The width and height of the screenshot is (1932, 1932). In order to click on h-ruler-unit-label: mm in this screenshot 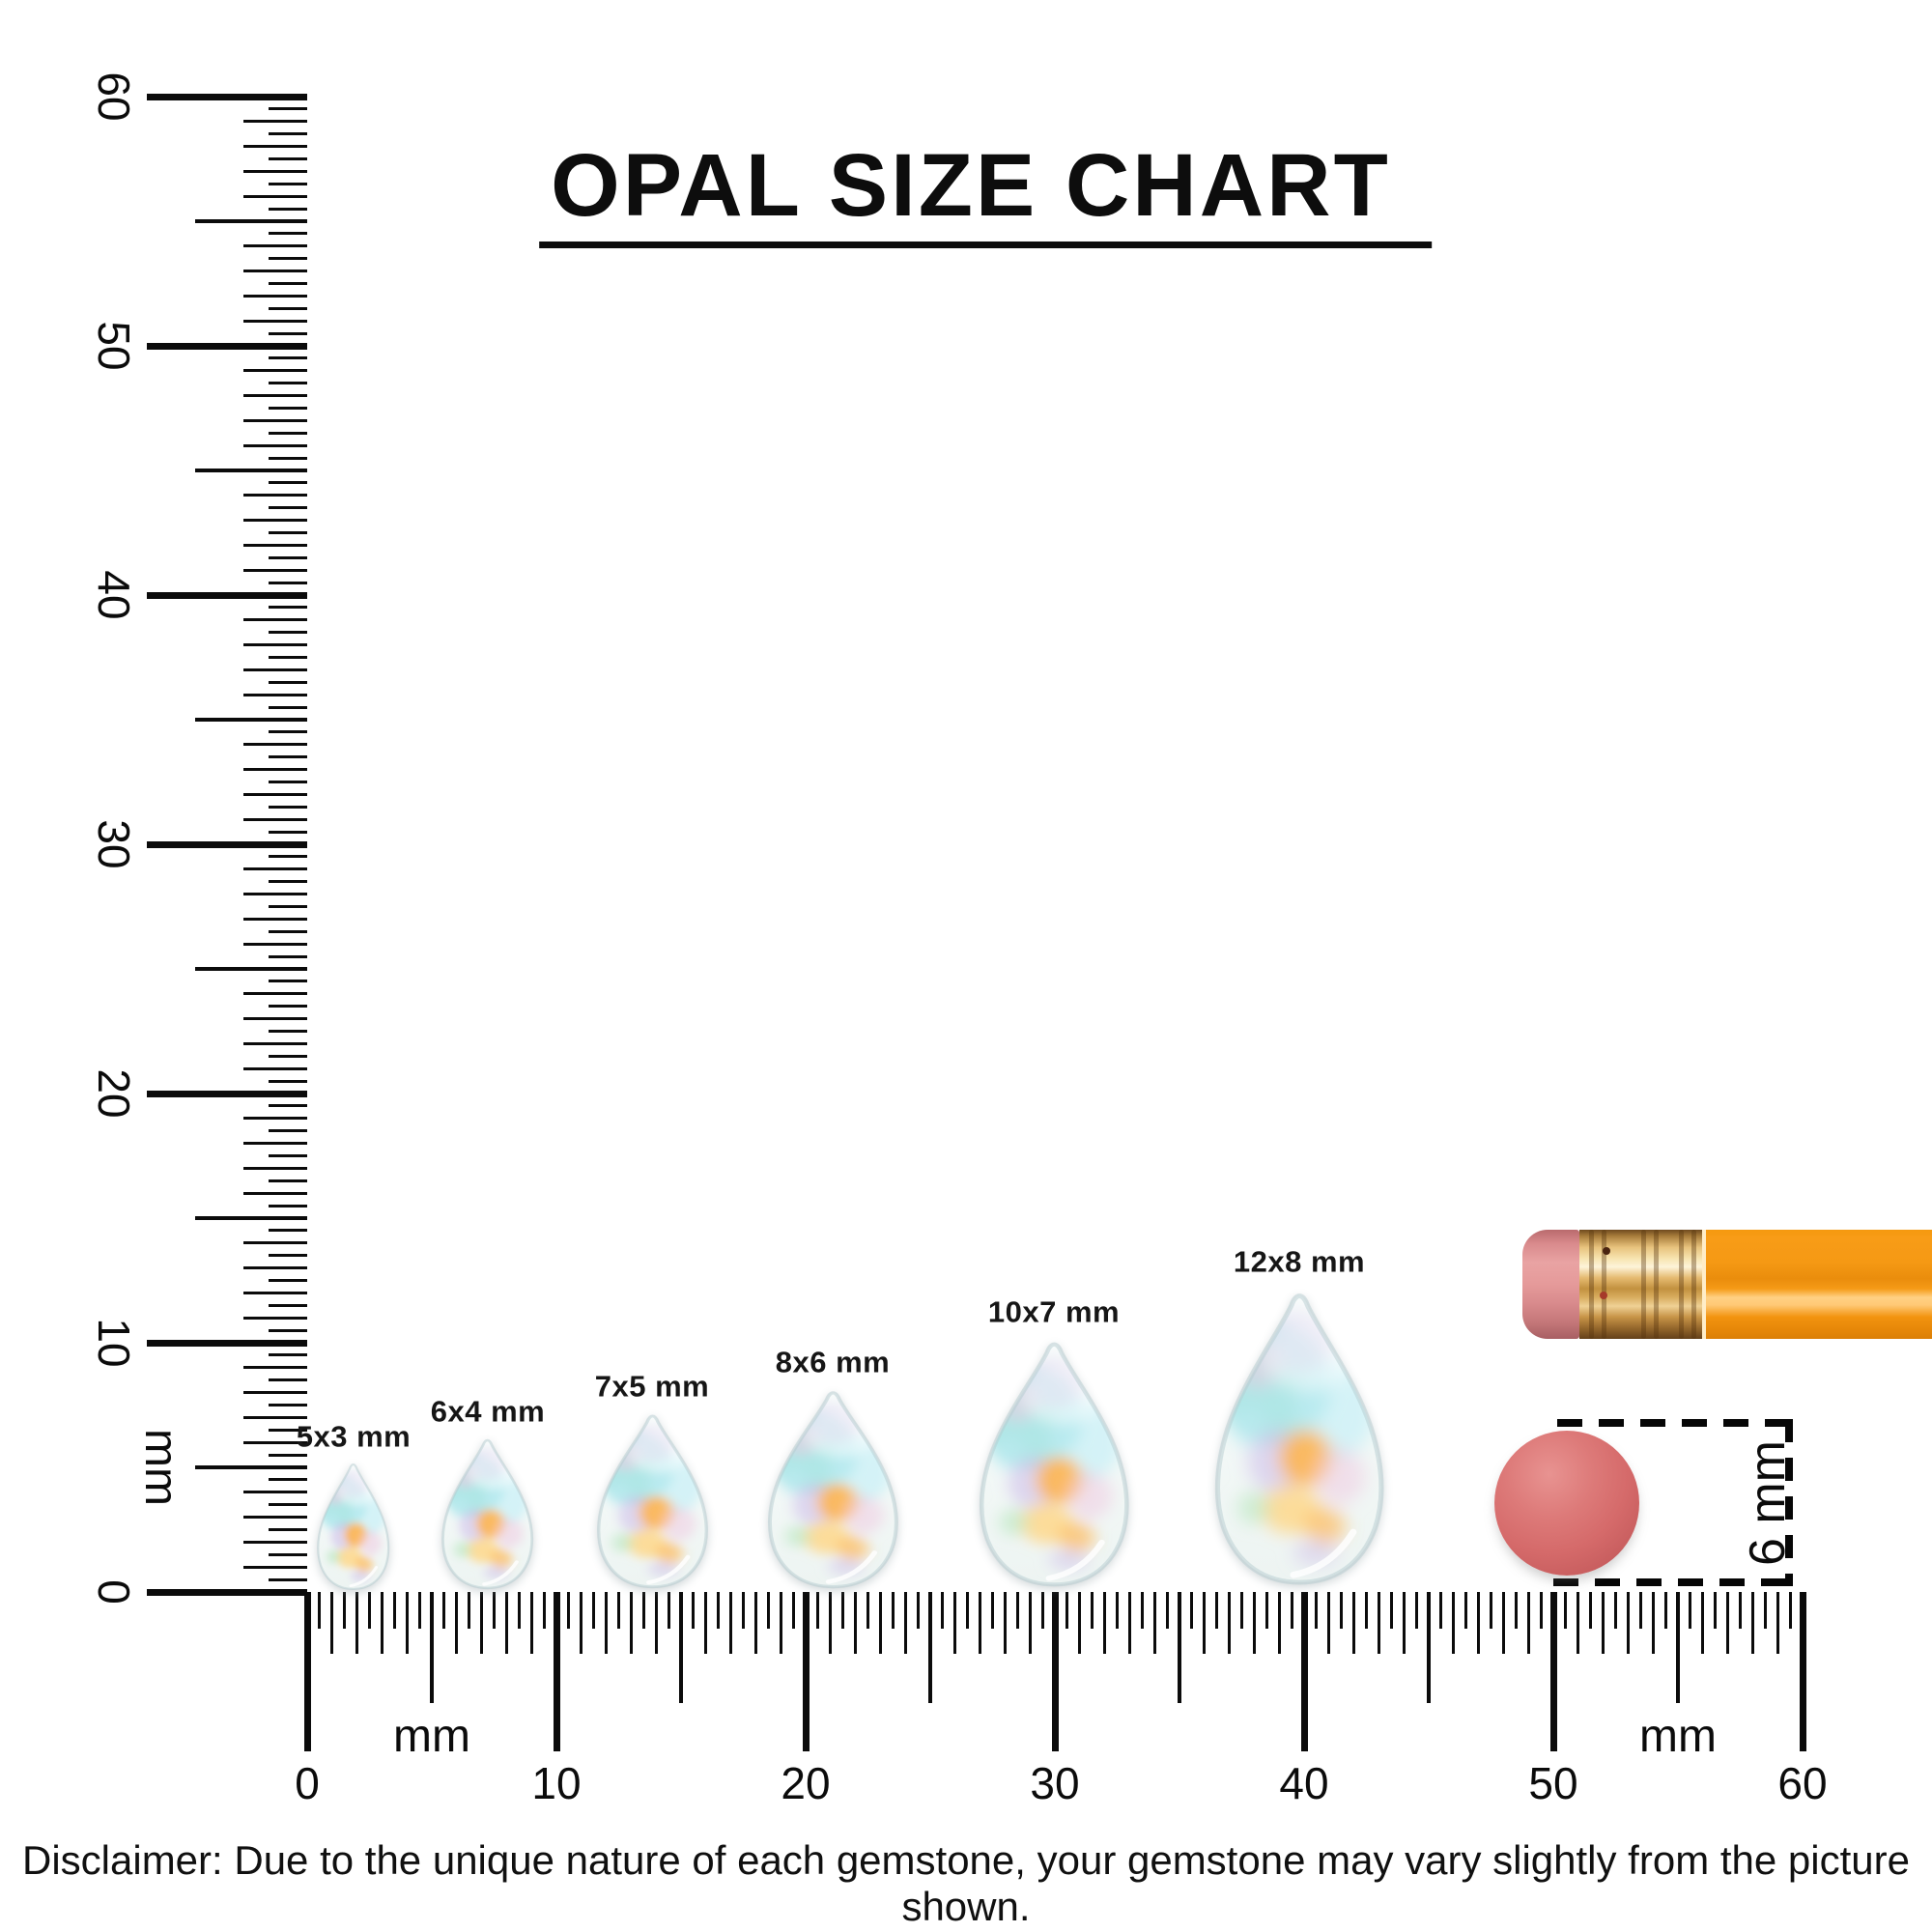, I will do `click(431, 1736)`.